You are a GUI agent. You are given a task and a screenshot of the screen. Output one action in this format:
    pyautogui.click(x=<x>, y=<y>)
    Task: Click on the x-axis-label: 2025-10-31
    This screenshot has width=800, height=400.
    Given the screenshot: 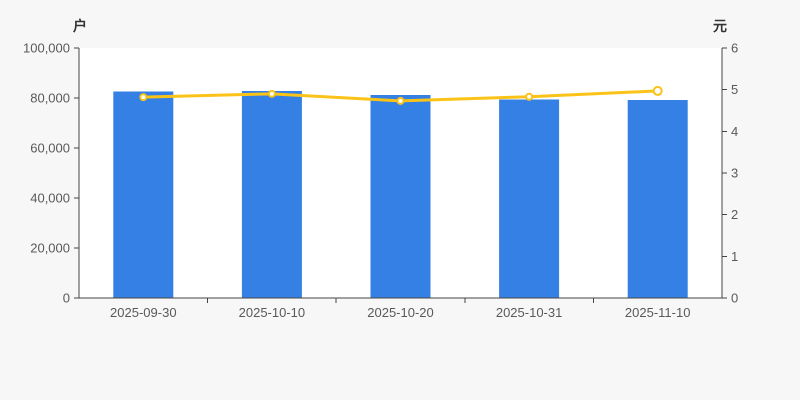 What is the action you would take?
    pyautogui.click(x=529, y=312)
    